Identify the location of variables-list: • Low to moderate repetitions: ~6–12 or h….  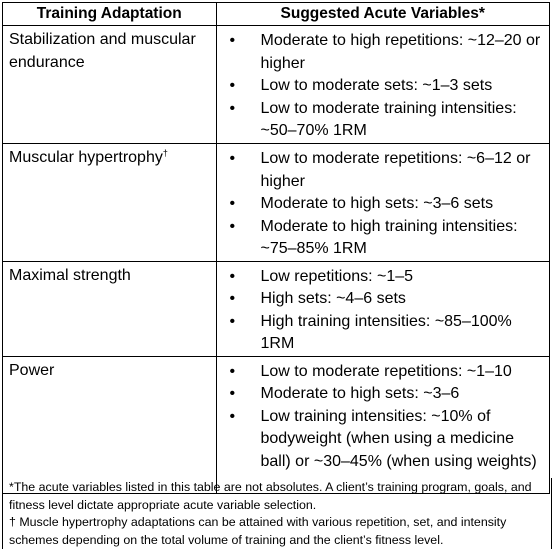
(381, 204).